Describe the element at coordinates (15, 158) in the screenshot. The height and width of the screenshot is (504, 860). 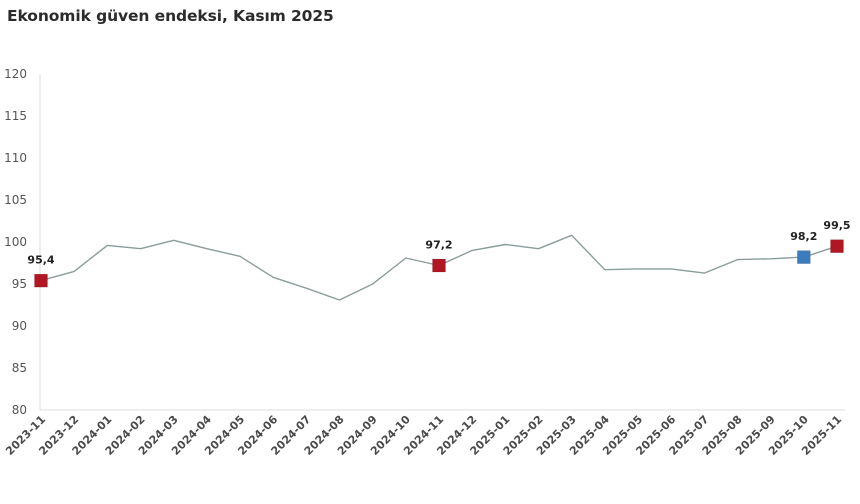
I see `y-tick-label: 110` at that location.